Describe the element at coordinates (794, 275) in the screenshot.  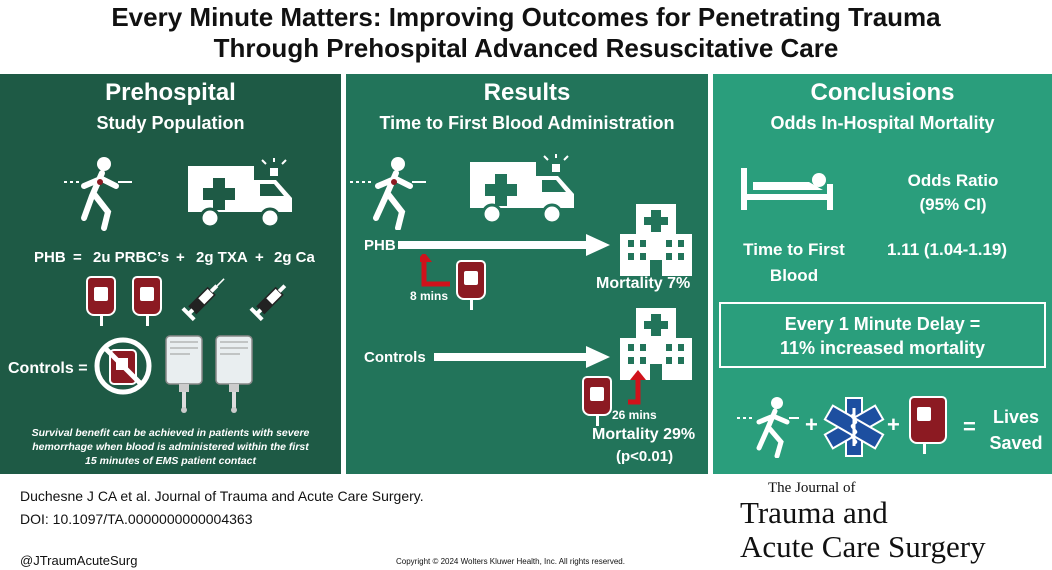
I see `ttfb-line-2: Blood` at that location.